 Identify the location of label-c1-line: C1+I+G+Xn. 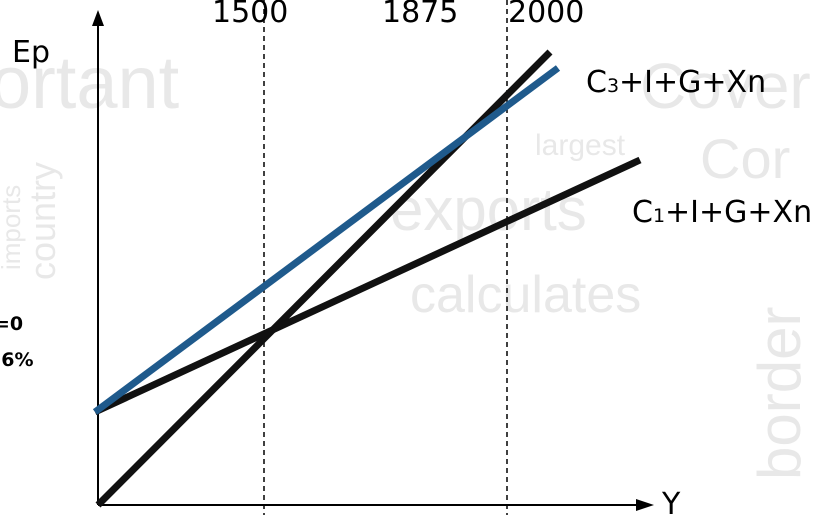
(722, 212).